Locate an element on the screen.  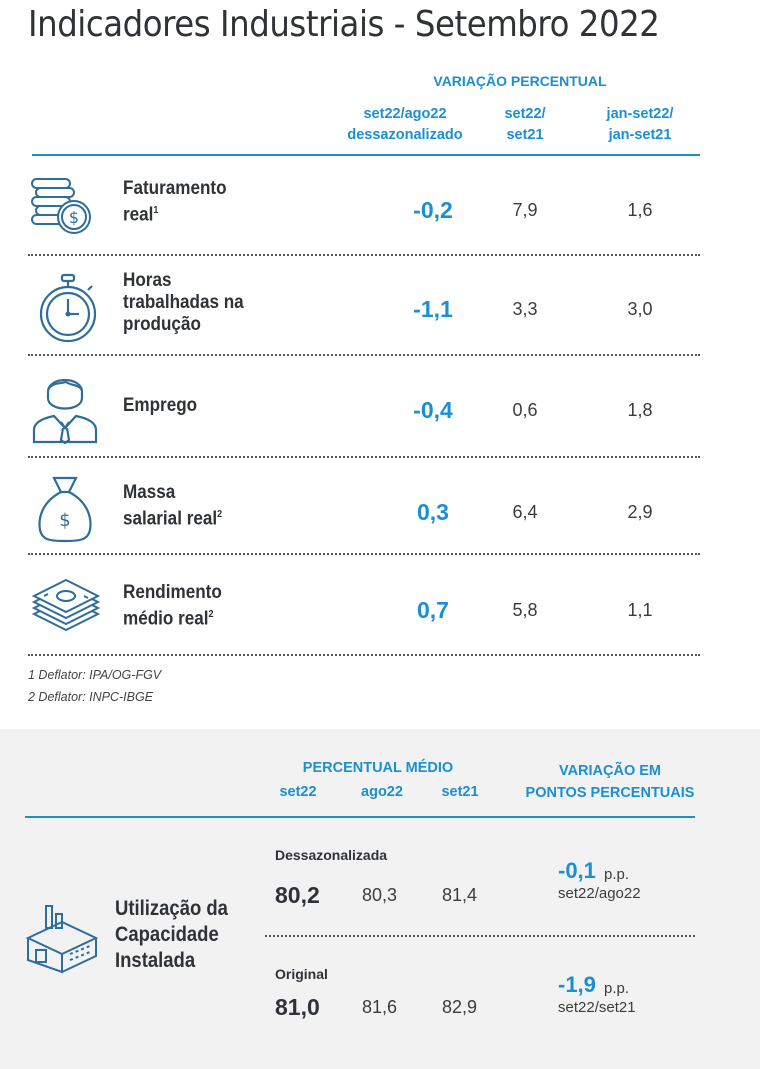
original-pp-unit: p.p. is located at coordinates (617, 988).